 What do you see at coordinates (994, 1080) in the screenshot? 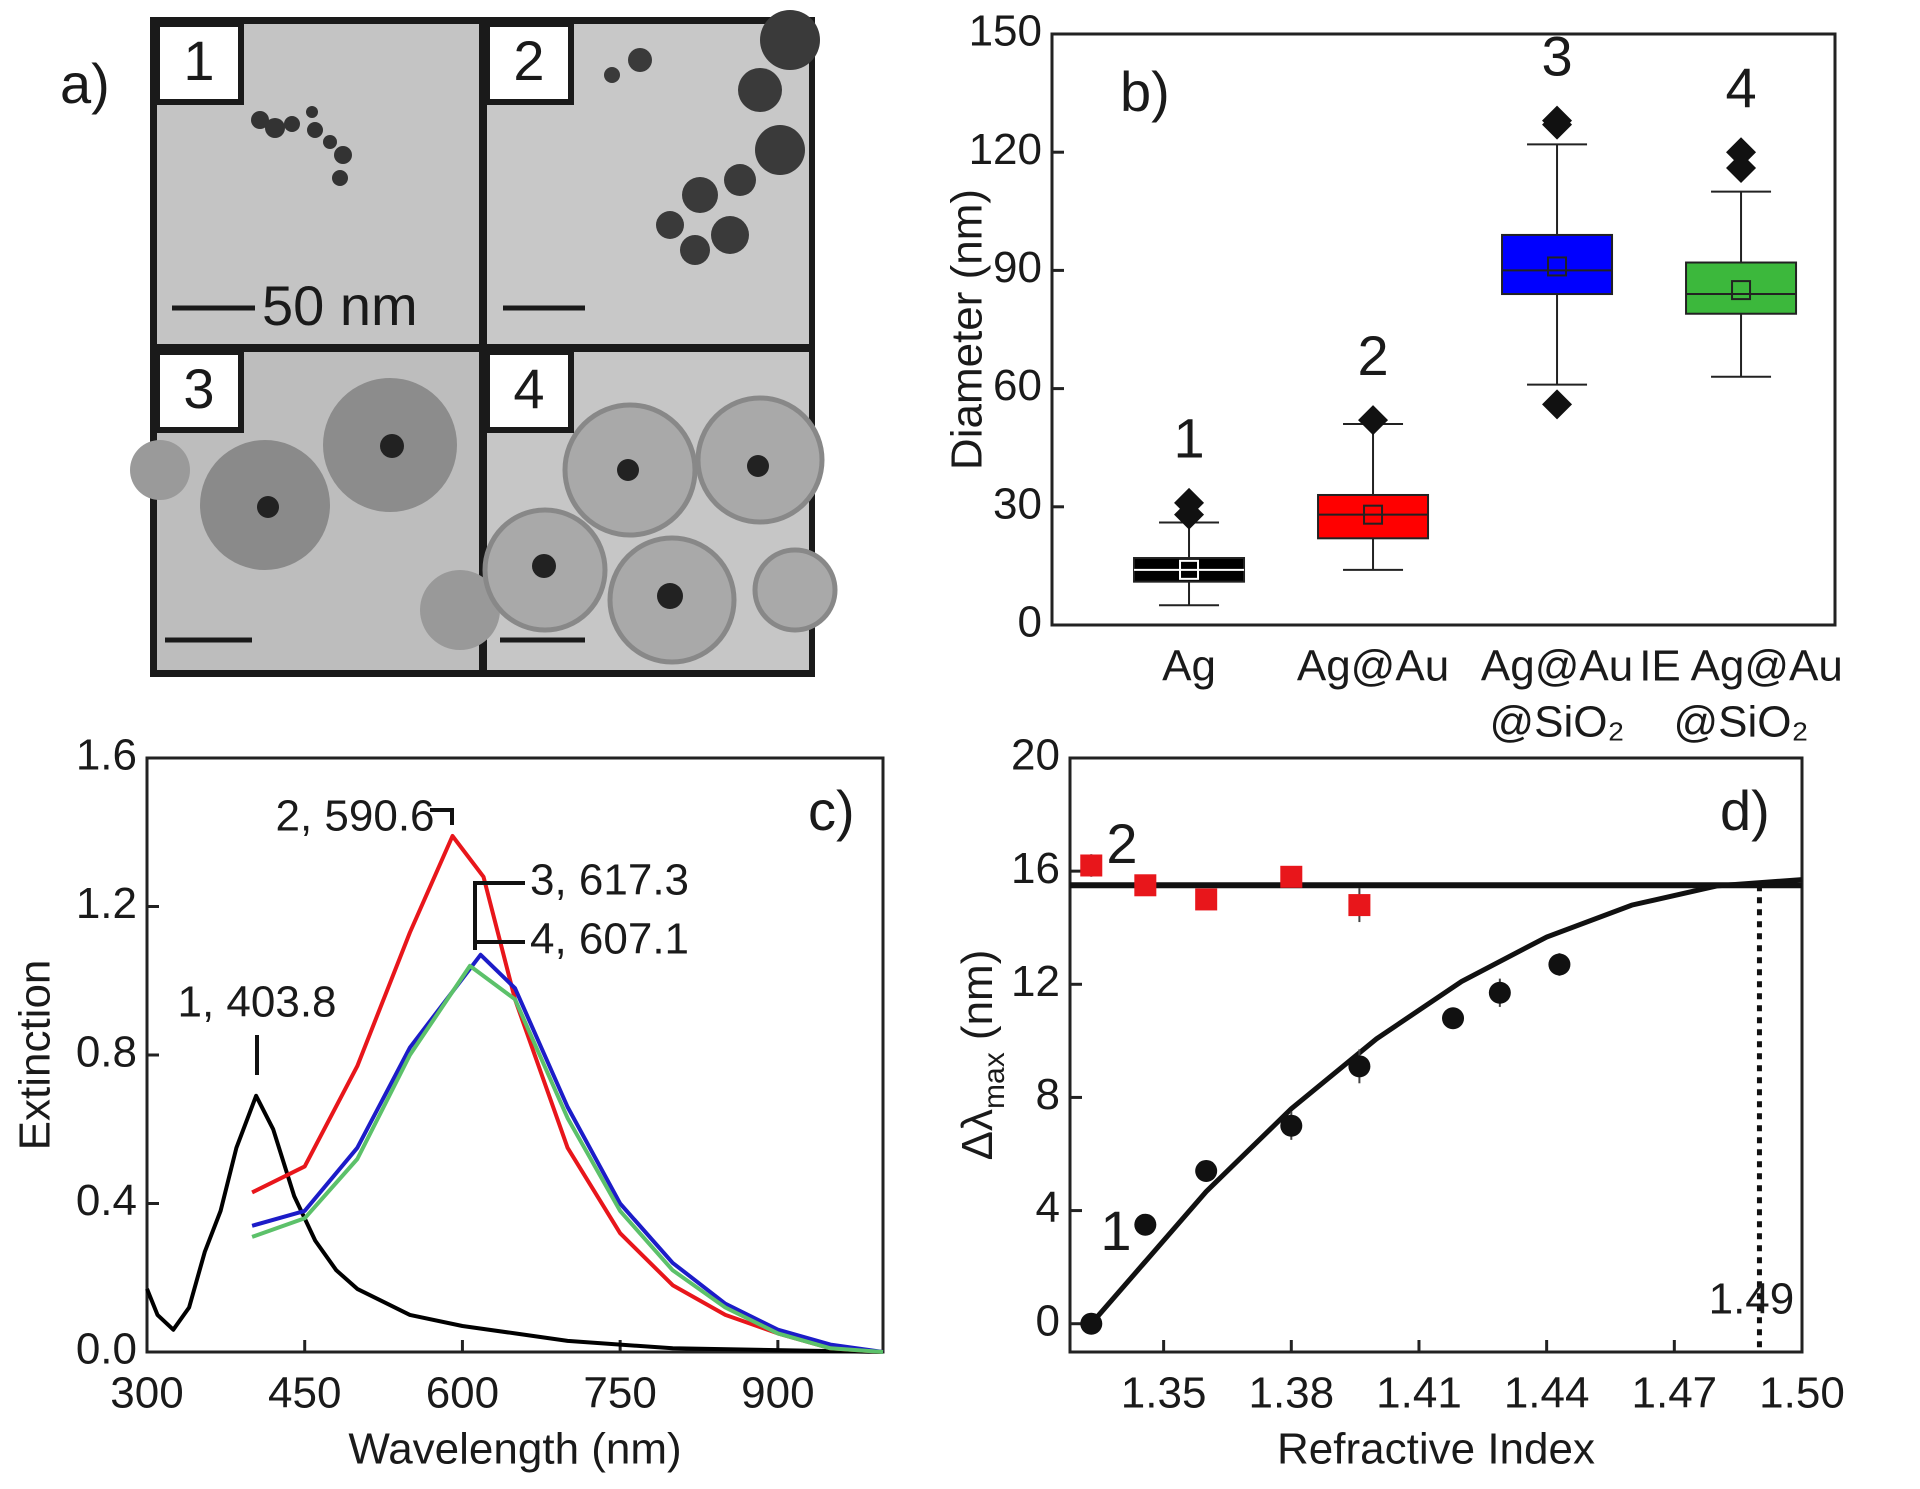
I see `y-axis-label-part: max` at bounding box center [994, 1080].